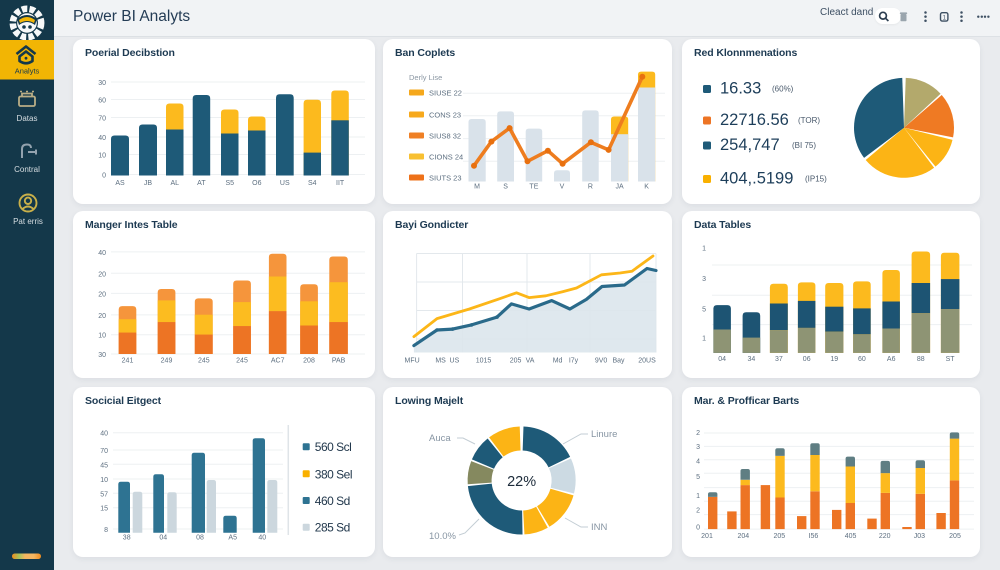 The height and width of the screenshot is (570, 1000). Describe the element at coordinates (647, 361) in the screenshot. I see `svg-text: 20US` at that location.